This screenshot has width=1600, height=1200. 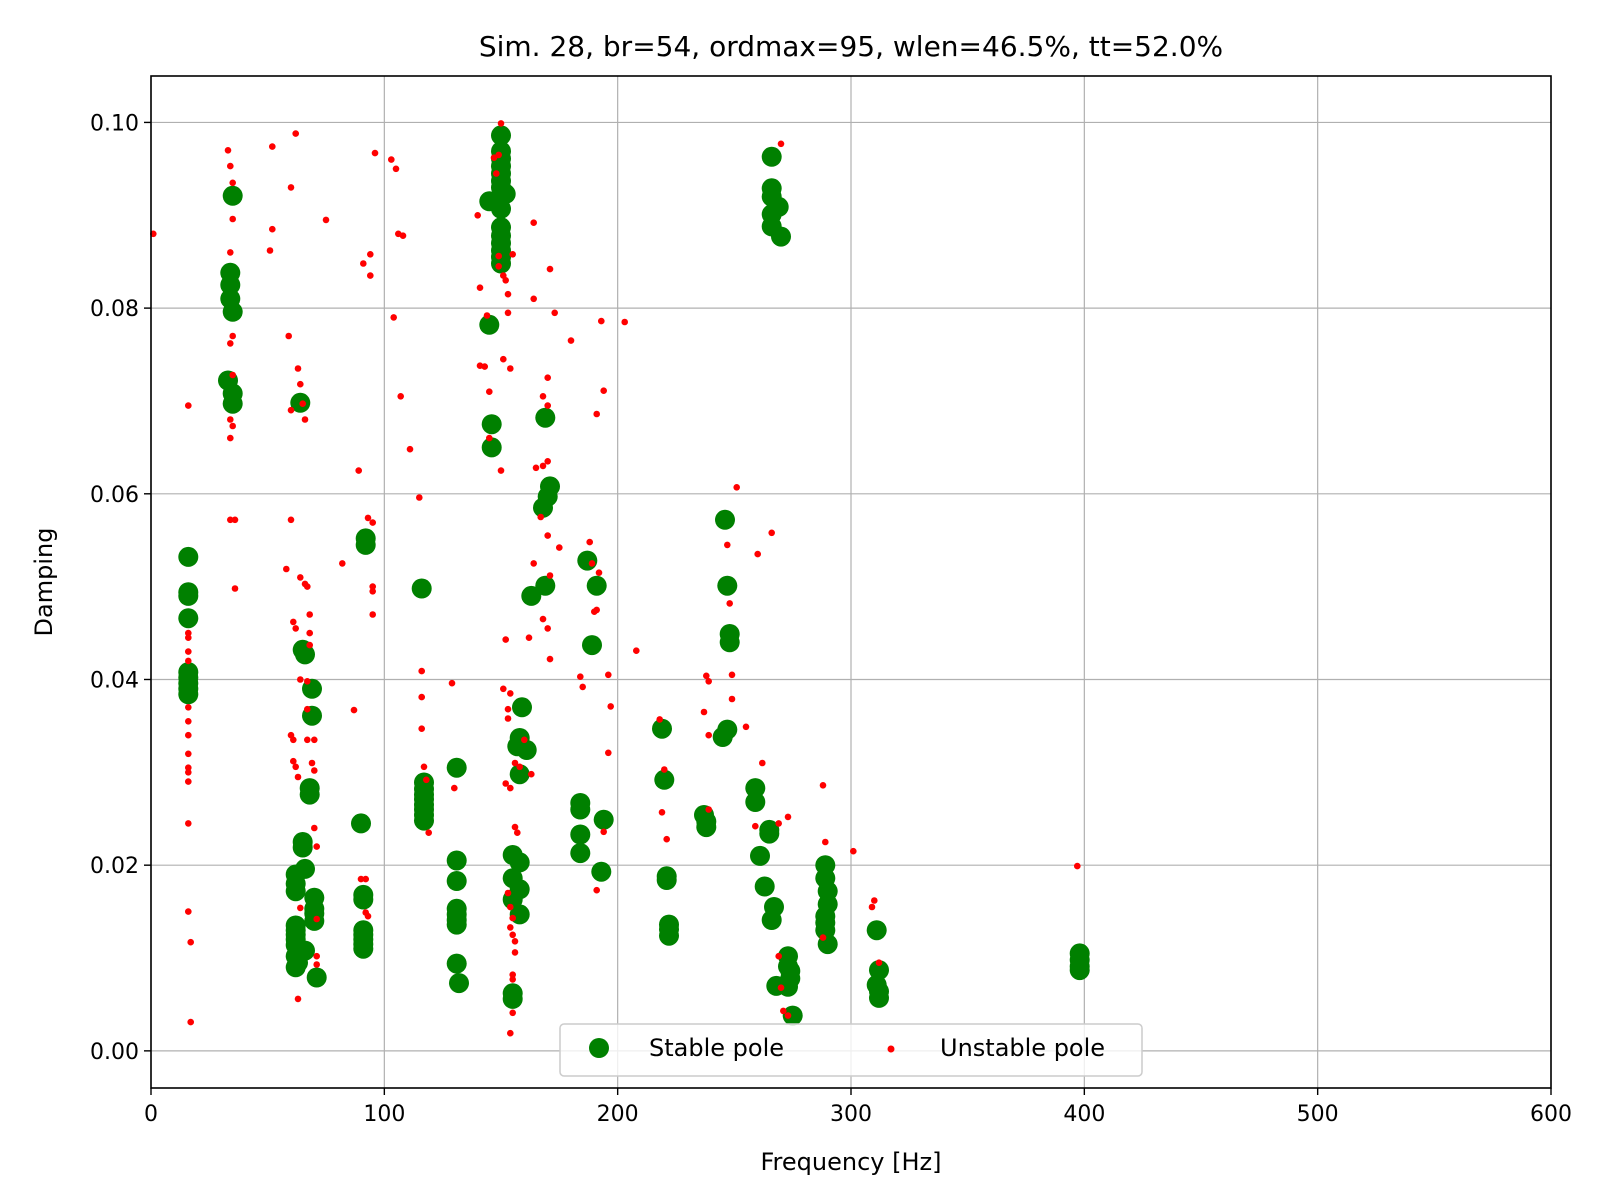 What do you see at coordinates (384, 1114) in the screenshot?
I see `x-tick-label: 100` at bounding box center [384, 1114].